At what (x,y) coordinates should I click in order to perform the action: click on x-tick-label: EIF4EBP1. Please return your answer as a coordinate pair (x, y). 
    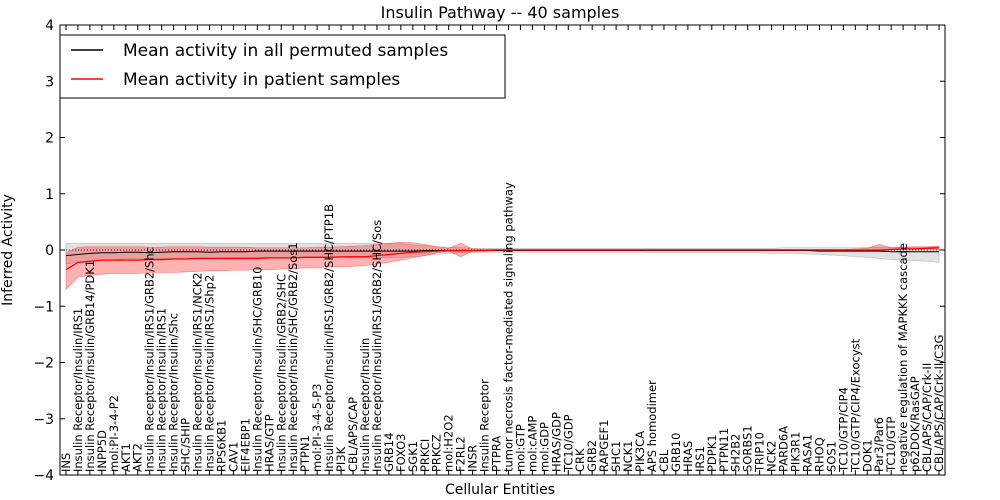
    Looking at the image, I should click on (245, 445).